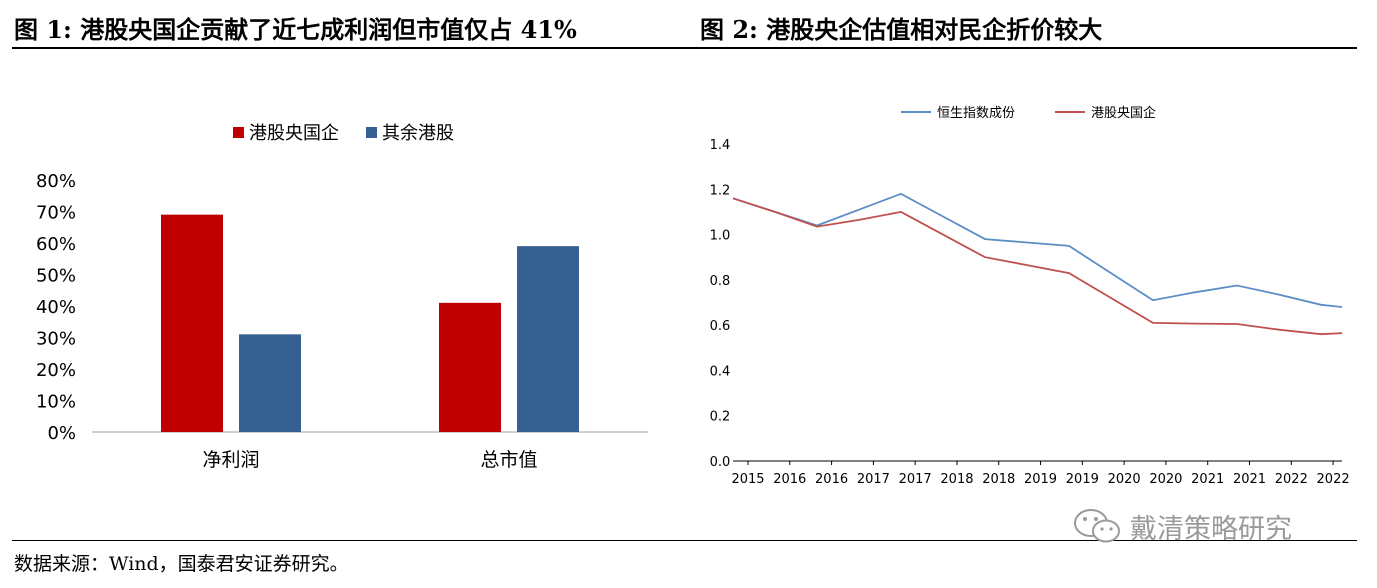 The width and height of the screenshot is (1377, 588). I want to click on y-tick-label: 50%, so click(56, 276).